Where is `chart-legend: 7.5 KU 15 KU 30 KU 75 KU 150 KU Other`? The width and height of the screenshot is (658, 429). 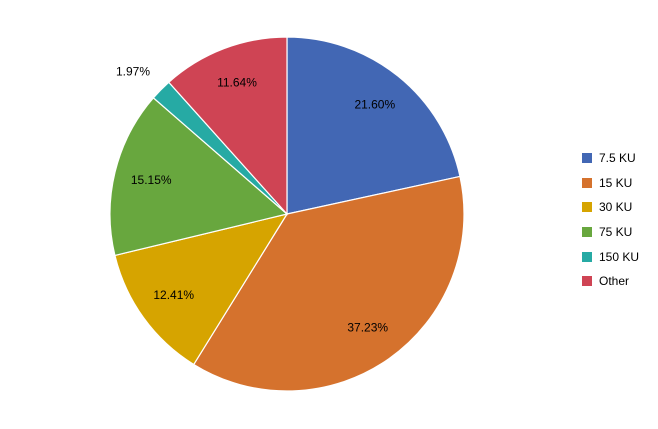 chart-legend: 7.5 KU 15 KU 30 KU 75 KU 150 KU Other is located at coordinates (619, 220).